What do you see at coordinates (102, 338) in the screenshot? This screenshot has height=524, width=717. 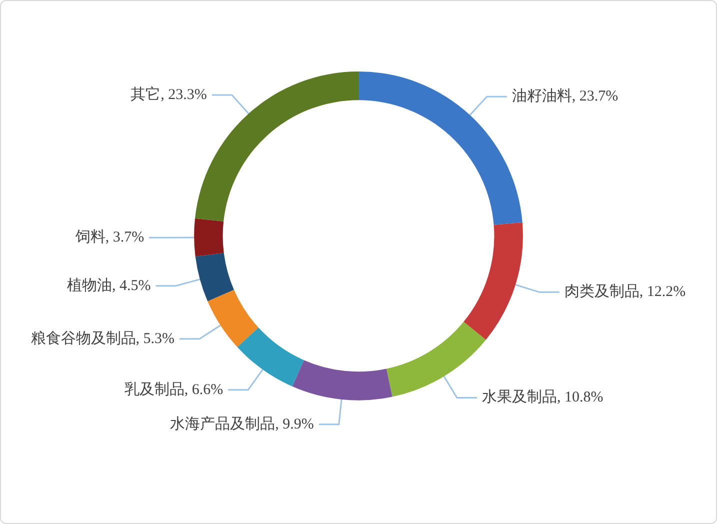 I see `slice-label: 粮食谷物及制品, 5.3%` at bounding box center [102, 338].